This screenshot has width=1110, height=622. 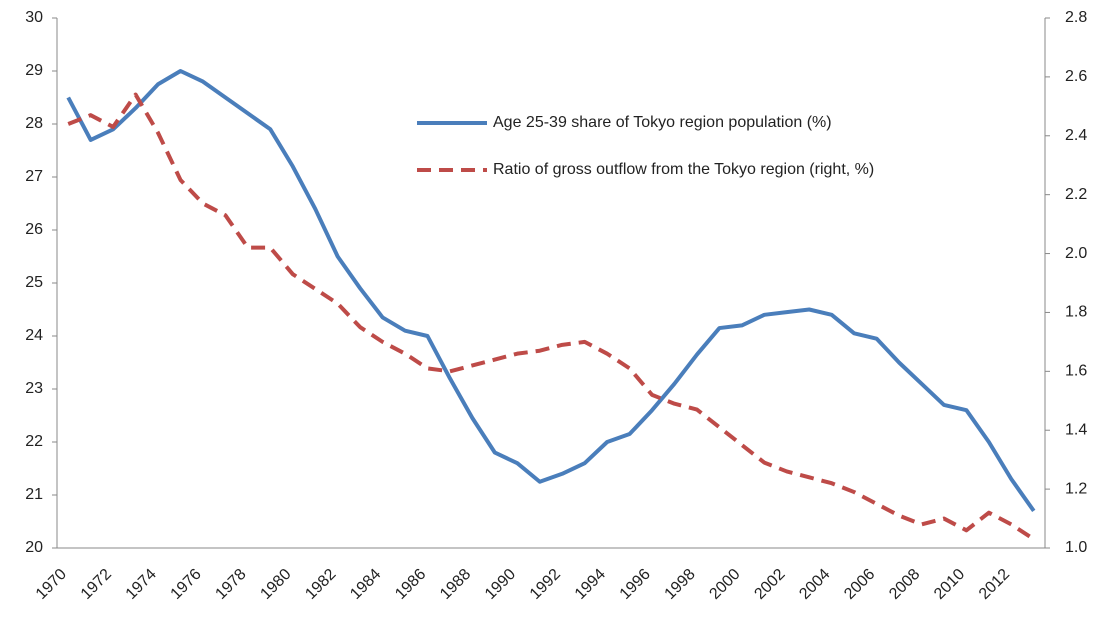 I want to click on y2-tick-label: 1.4, so click(x=1076, y=429).